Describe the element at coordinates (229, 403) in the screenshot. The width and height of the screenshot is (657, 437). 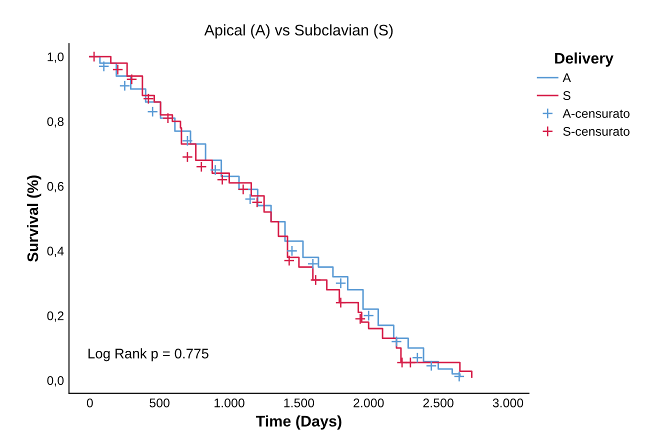
I see `x-tick-label: 1.000` at that location.